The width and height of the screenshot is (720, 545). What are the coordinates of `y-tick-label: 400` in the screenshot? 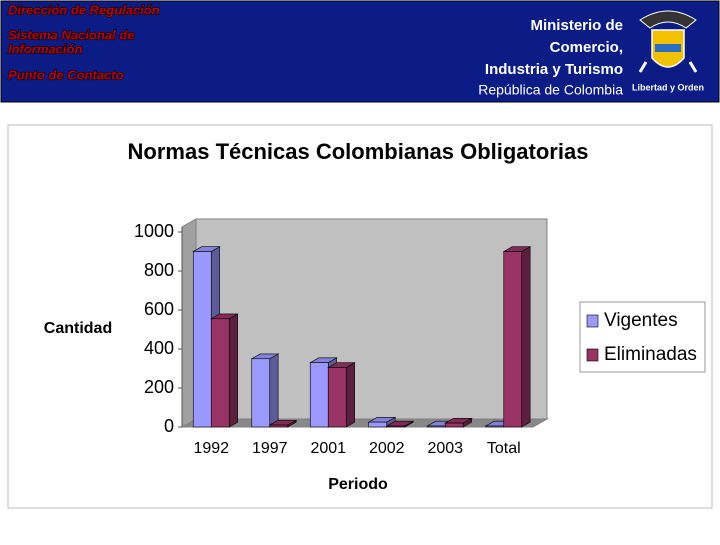 It's located at (159, 348).